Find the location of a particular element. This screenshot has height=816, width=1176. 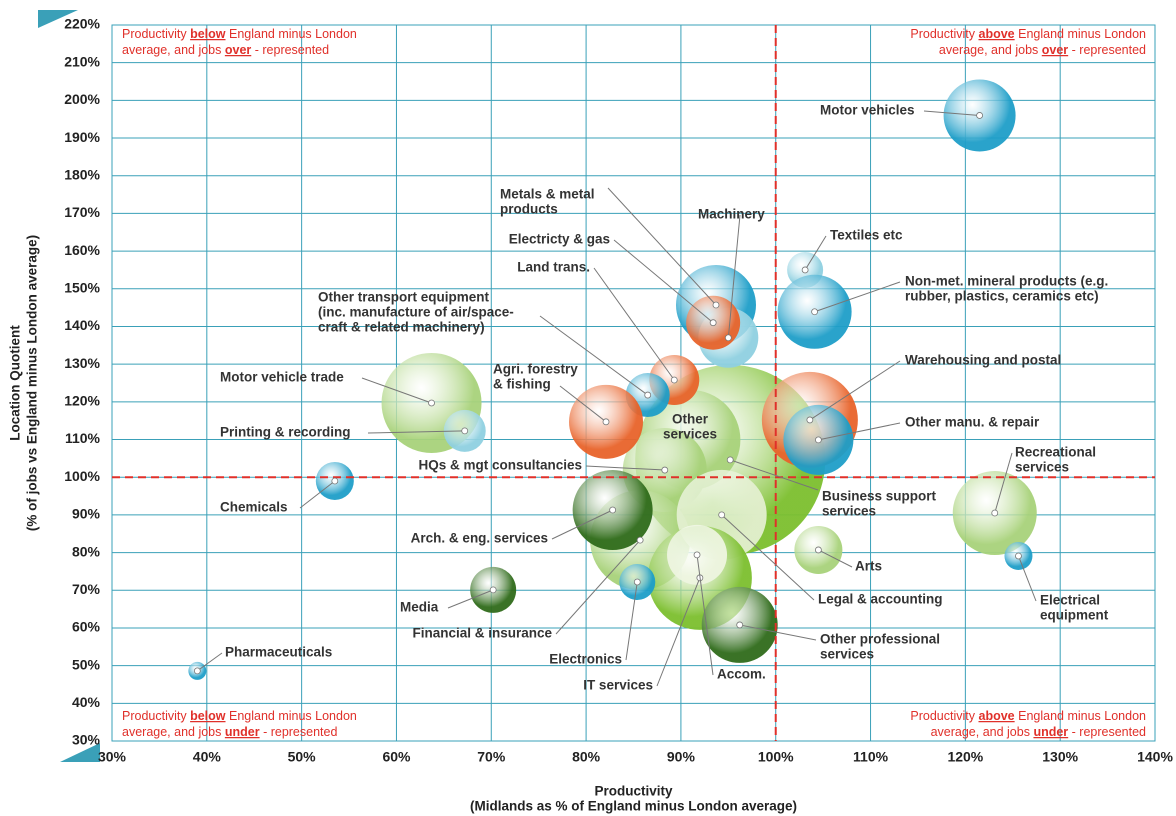

y-tick-label: 90% is located at coordinates (86, 514).